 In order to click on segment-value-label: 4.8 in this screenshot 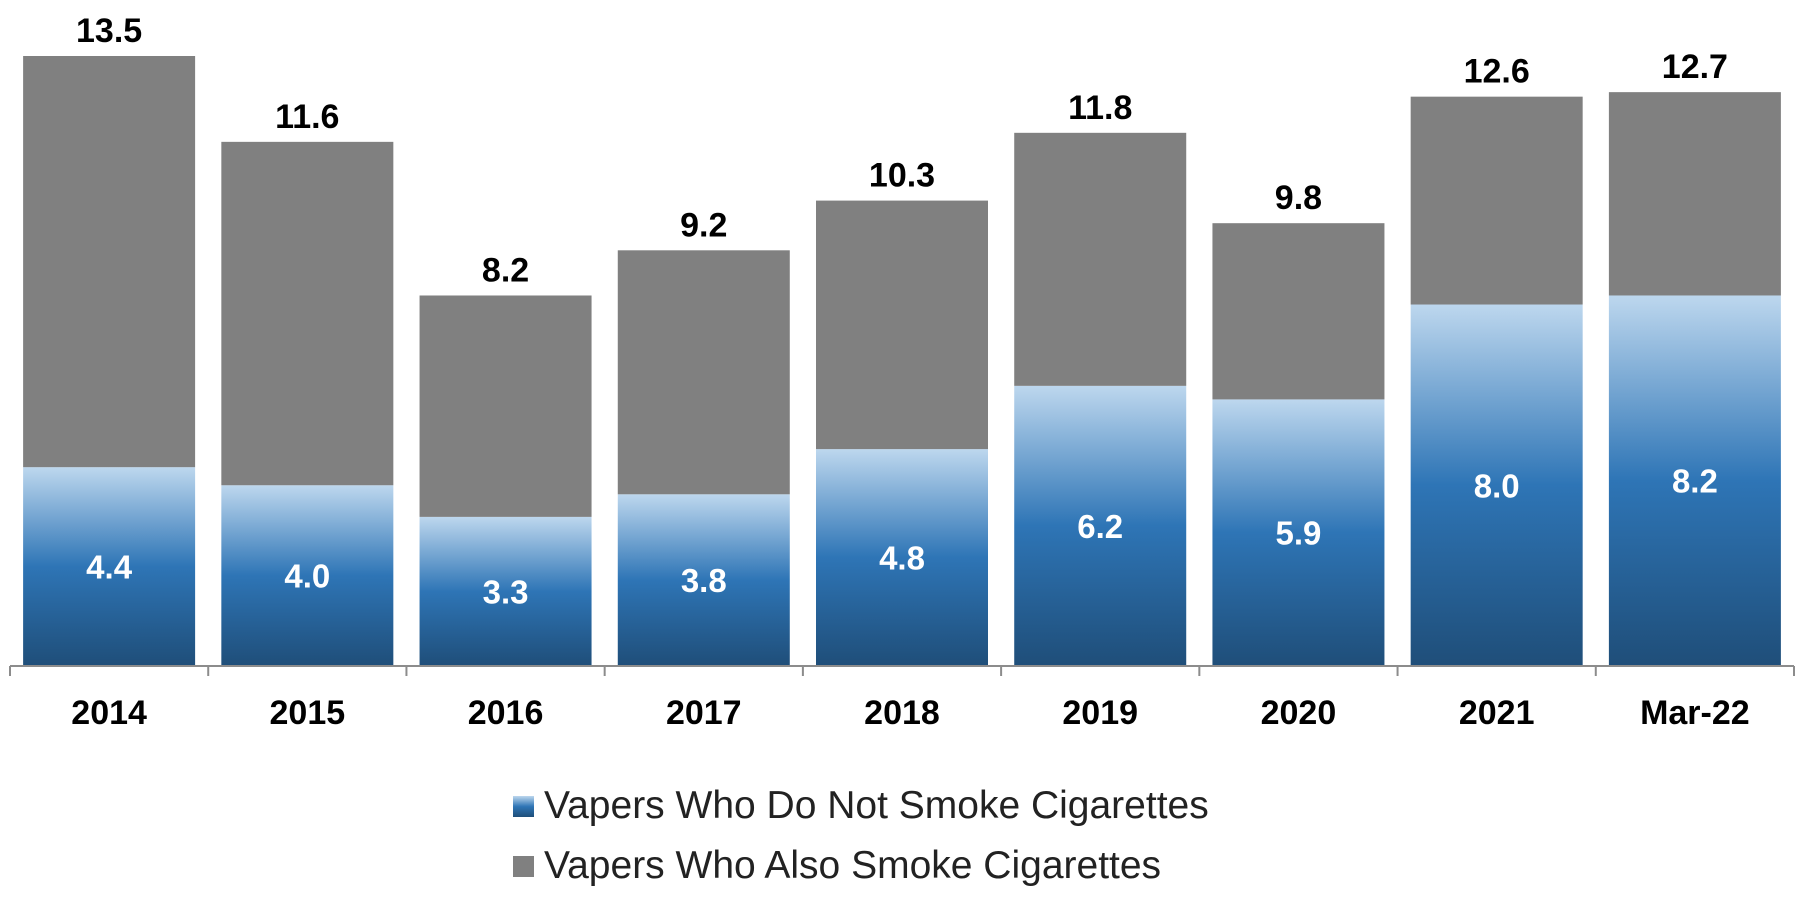, I will do `click(902, 558)`.